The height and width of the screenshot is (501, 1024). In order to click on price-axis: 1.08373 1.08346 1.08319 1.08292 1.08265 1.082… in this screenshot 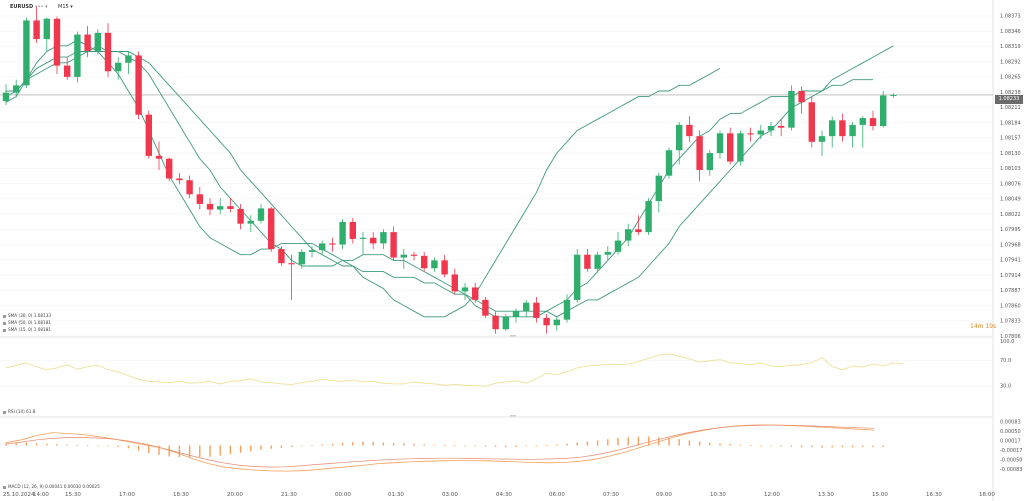, I will do `click(1011, 243)`.